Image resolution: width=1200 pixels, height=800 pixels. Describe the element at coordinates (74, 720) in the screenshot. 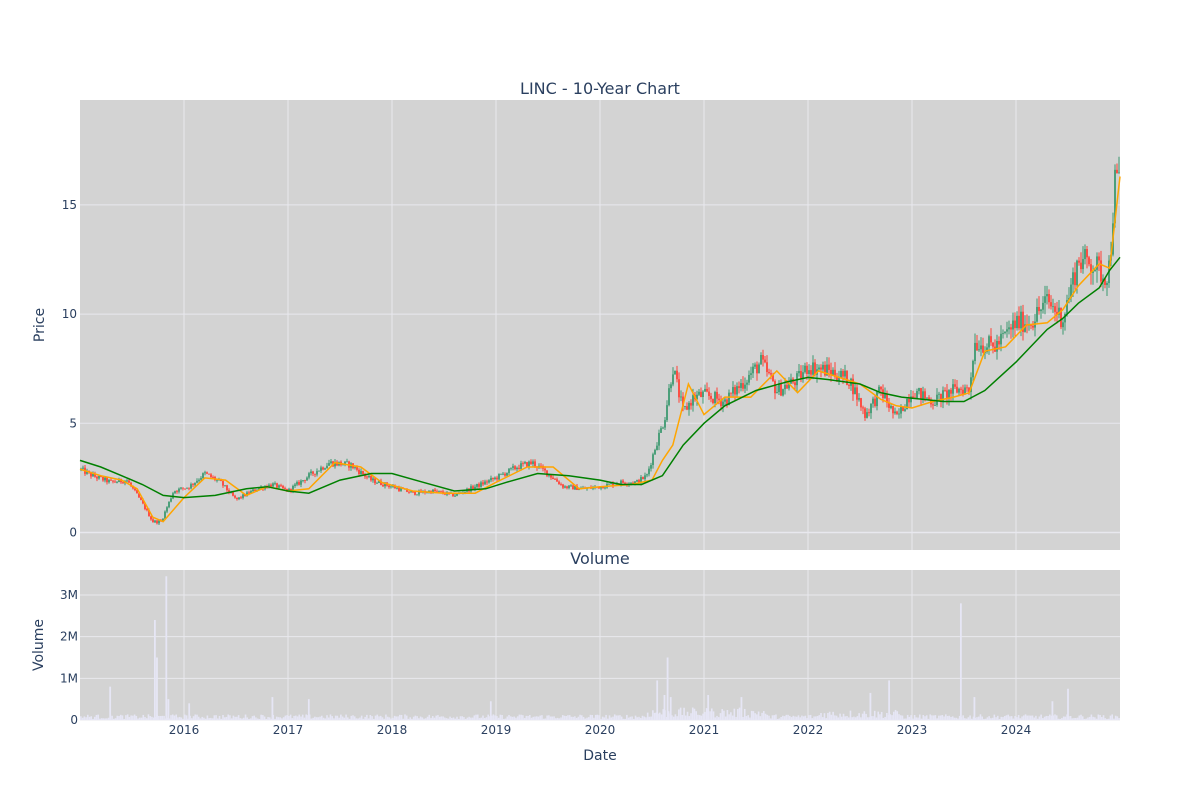

I see `volume-y-tick-label: 0` at that location.